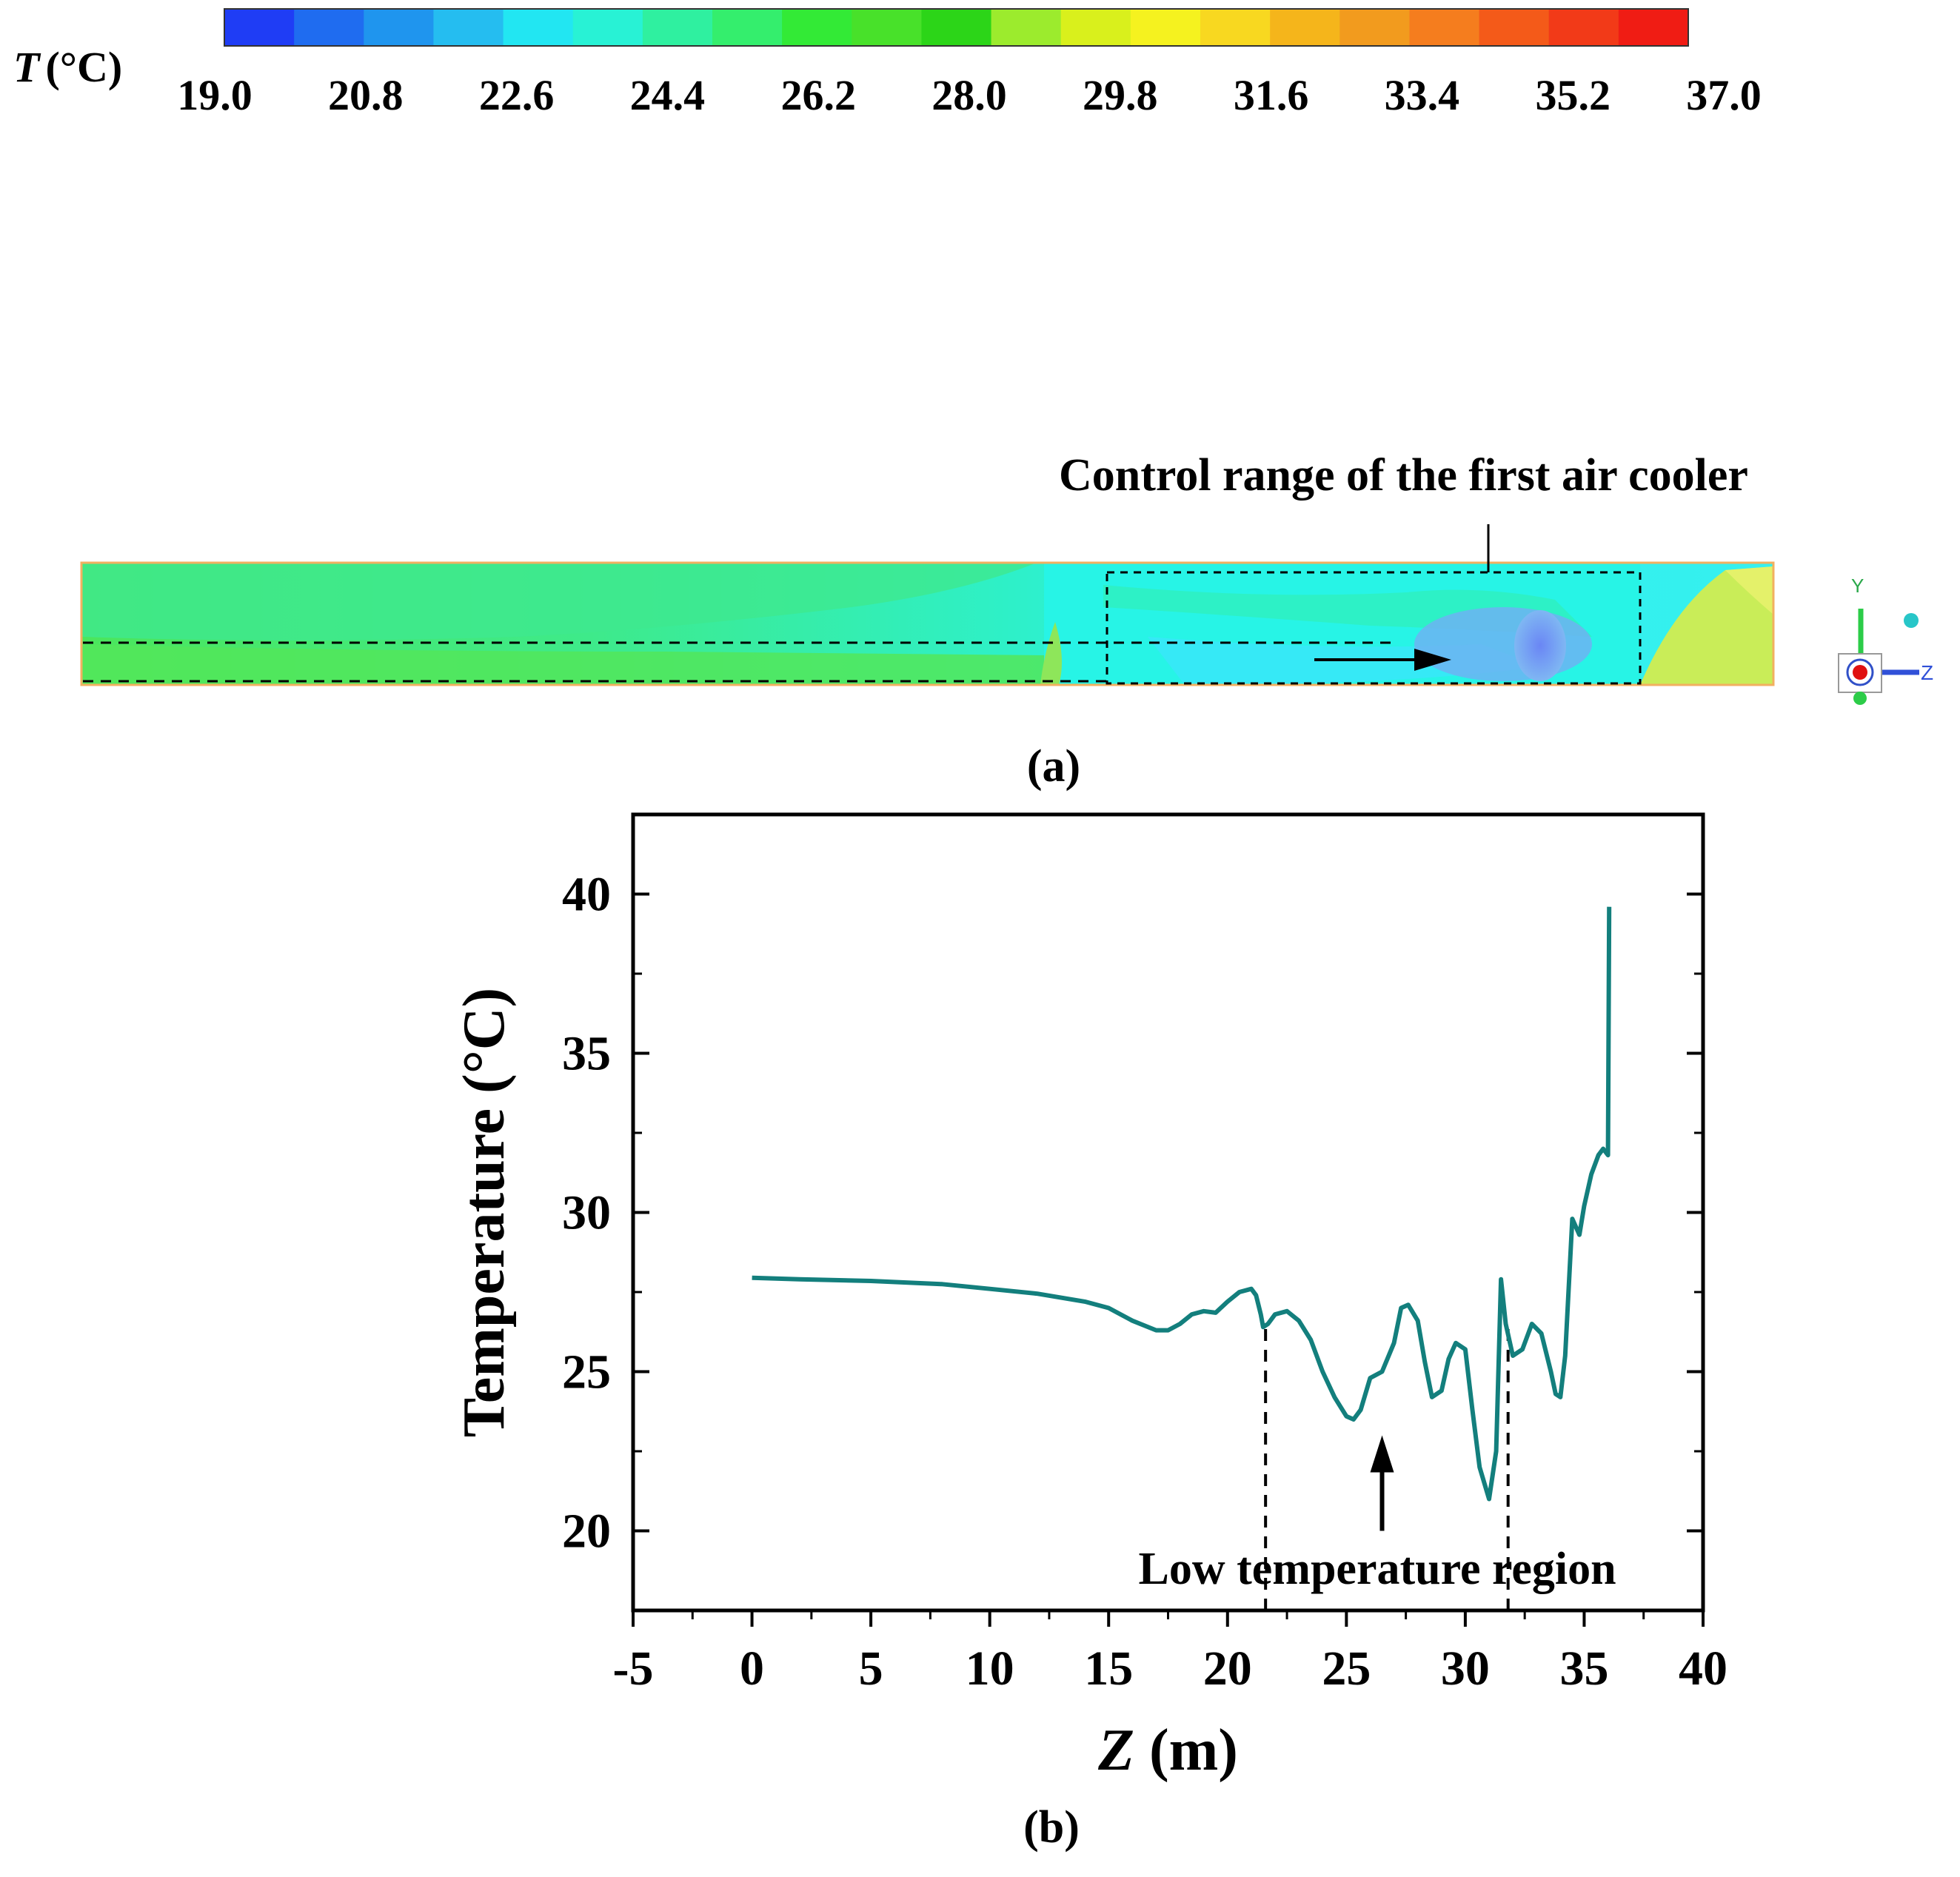 This screenshot has width=1960, height=1877. Describe the element at coordinates (214, 95) in the screenshot. I see `colorbar-tick-label: 19.0` at that location.